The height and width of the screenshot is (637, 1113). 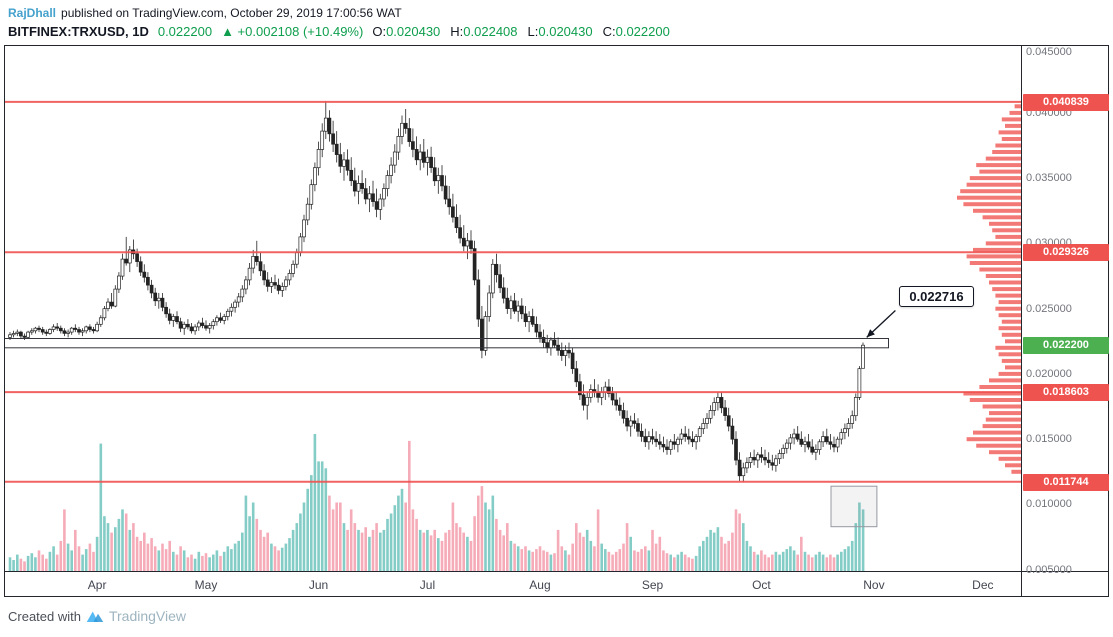 What do you see at coordinates (1066, 253) in the screenshot?
I see `level-price-label: 0.029326` at bounding box center [1066, 253].